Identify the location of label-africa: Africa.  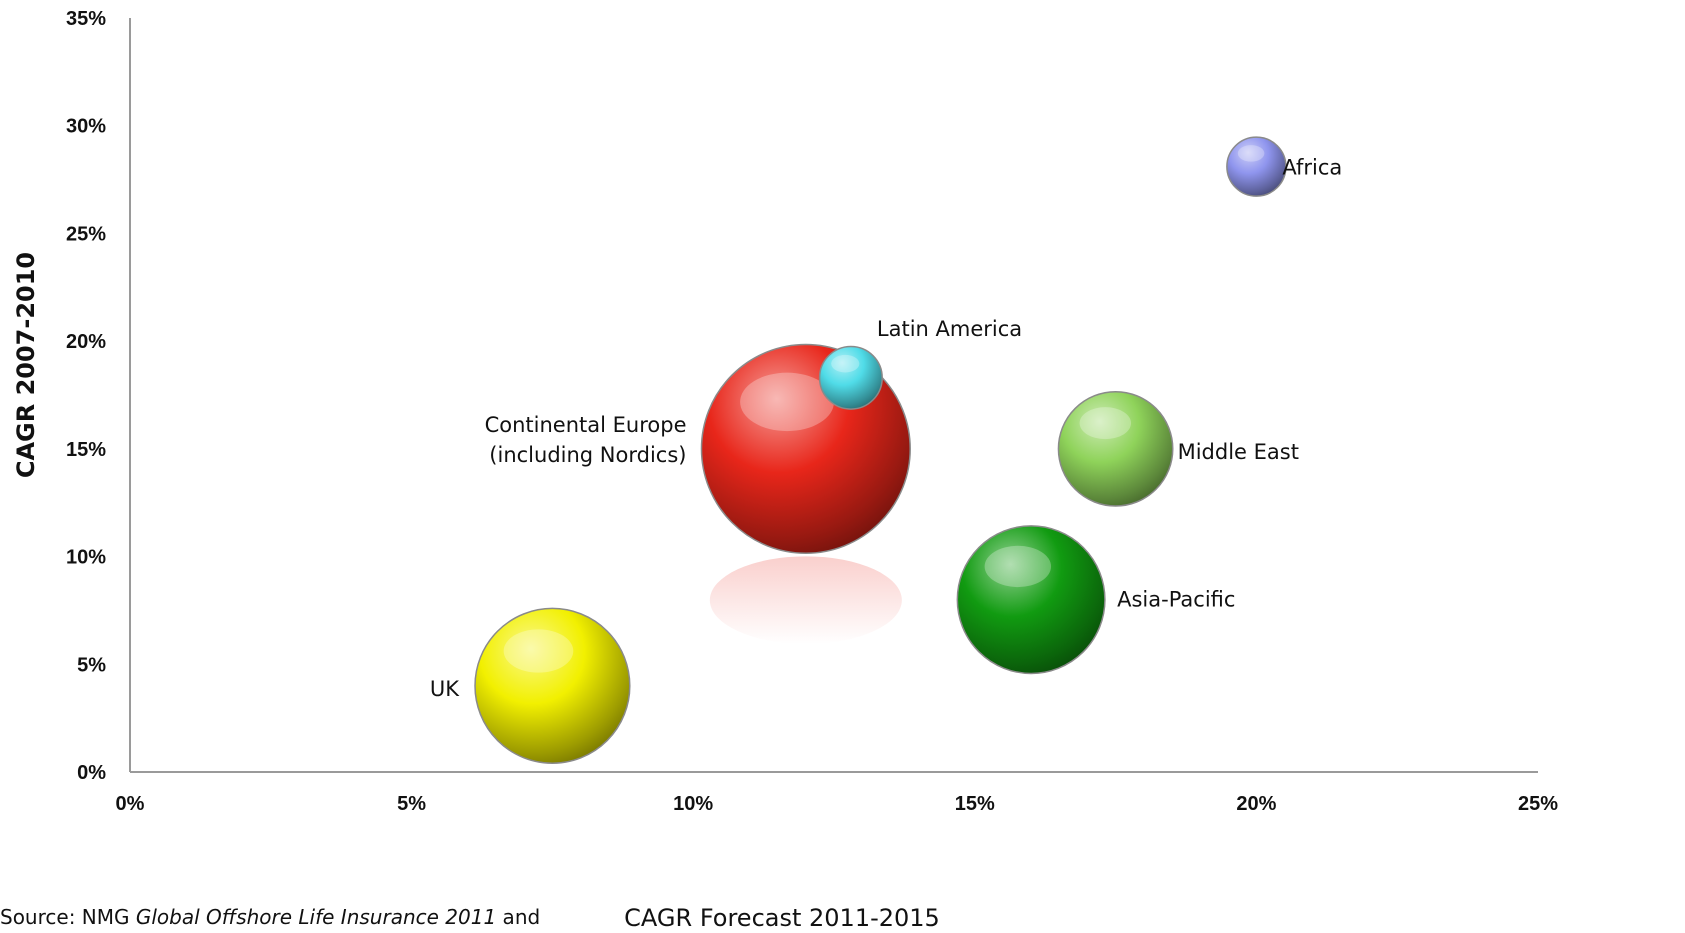
(1312, 168).